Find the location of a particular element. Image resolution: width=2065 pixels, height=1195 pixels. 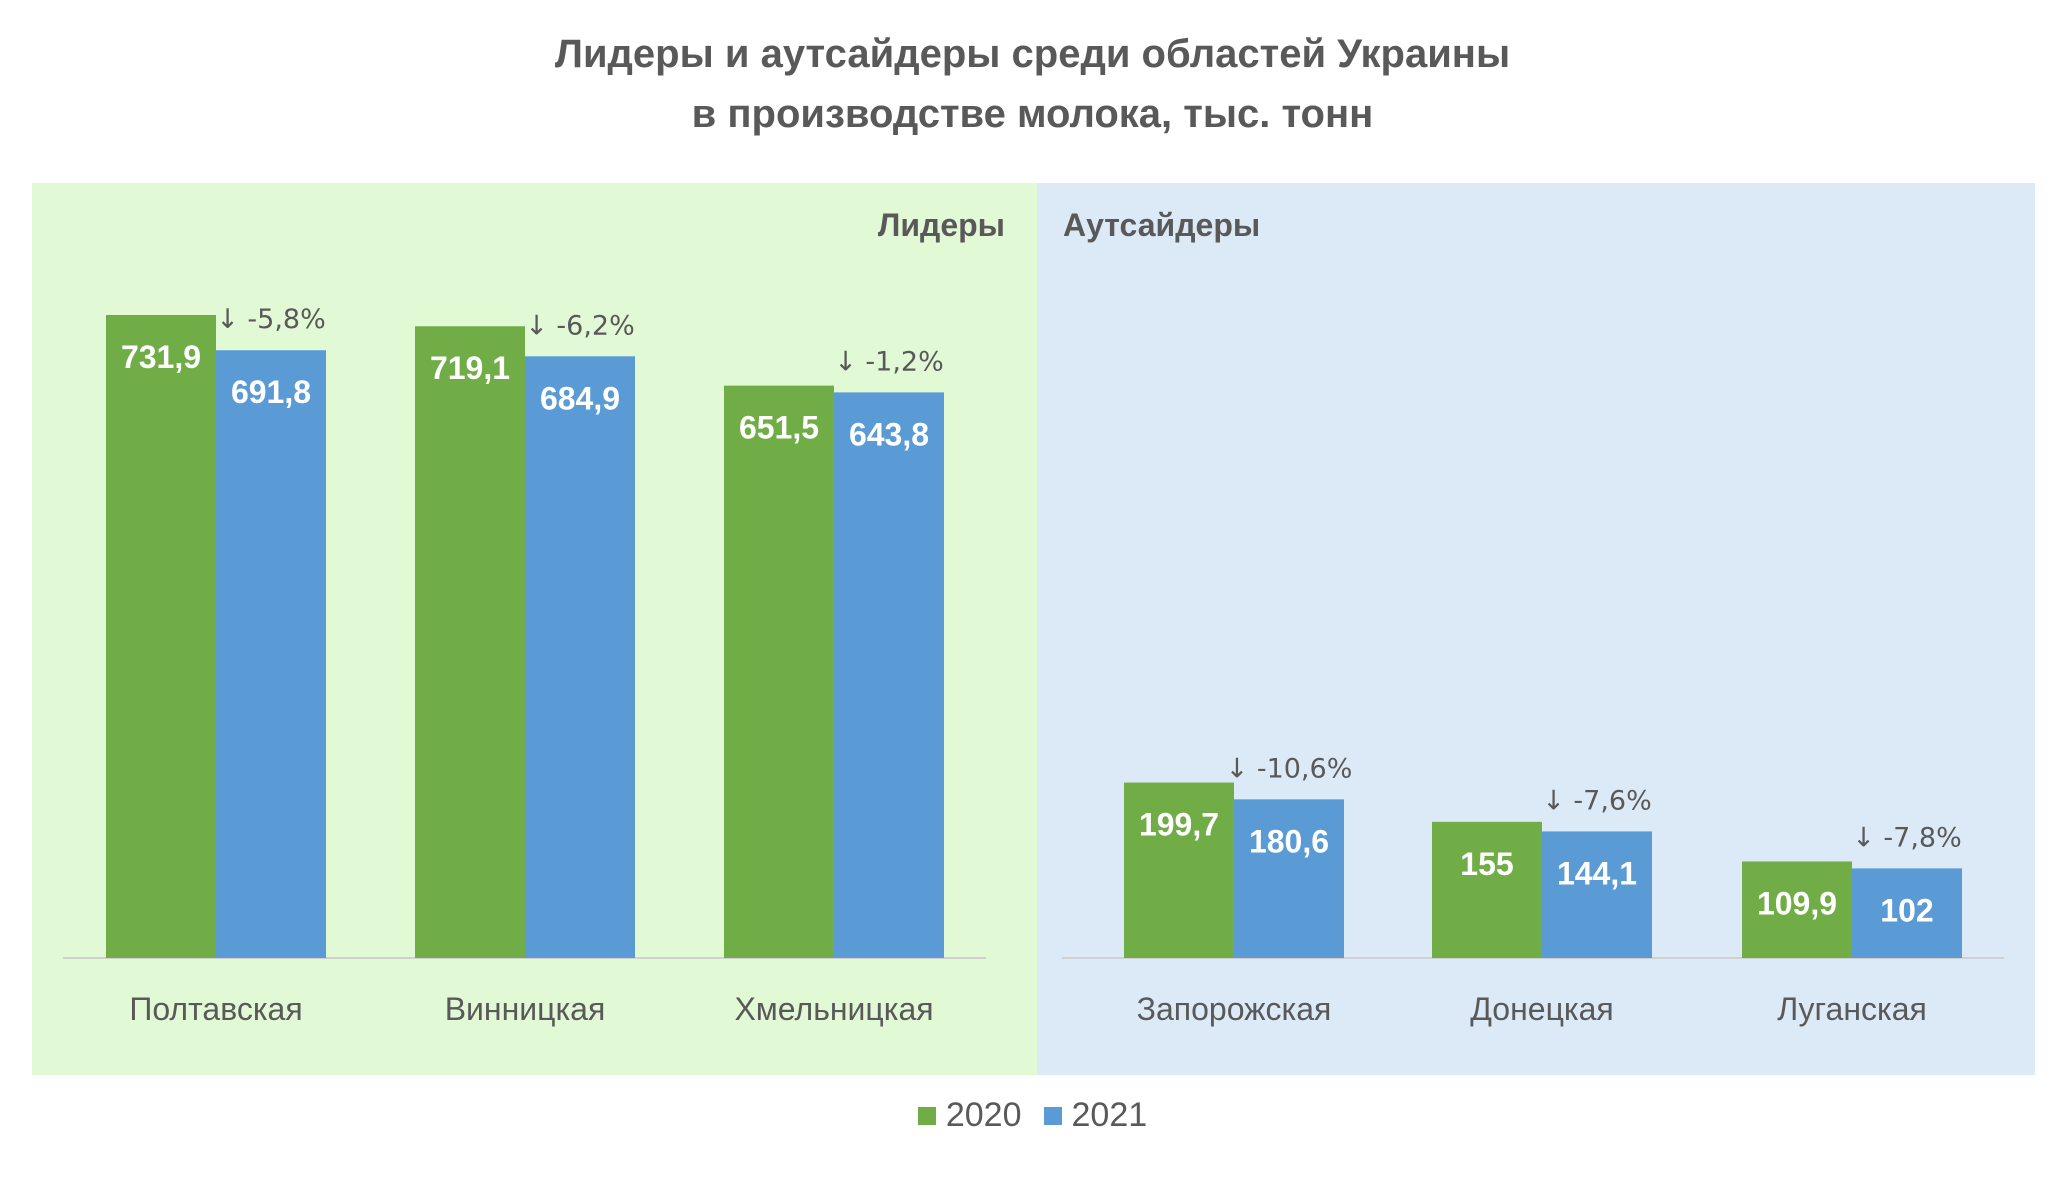

category-label-4: Запорожская is located at coordinates (1234, 1009).